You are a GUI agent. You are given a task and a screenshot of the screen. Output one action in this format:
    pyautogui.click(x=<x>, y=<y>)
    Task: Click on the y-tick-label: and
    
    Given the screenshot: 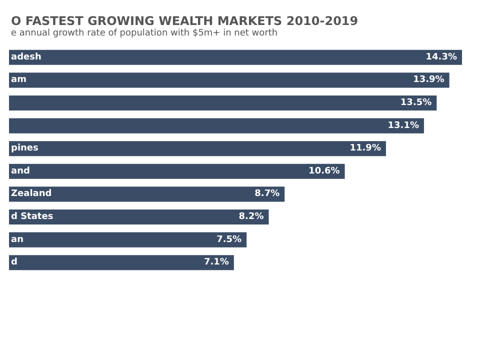 What is the action you would take?
    pyautogui.click(x=20, y=171)
    